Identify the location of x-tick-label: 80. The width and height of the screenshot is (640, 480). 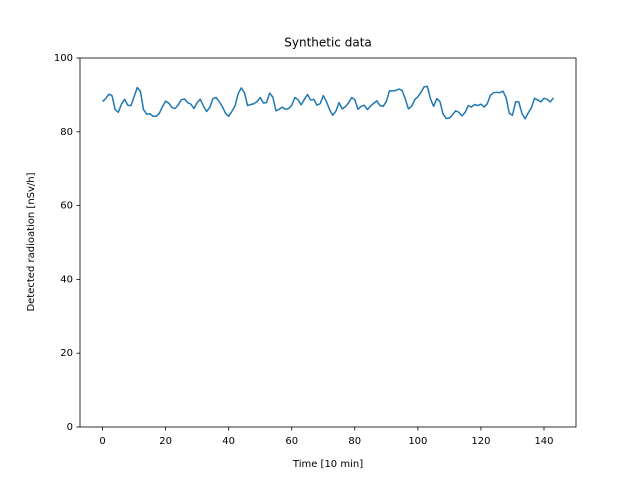
(354, 441).